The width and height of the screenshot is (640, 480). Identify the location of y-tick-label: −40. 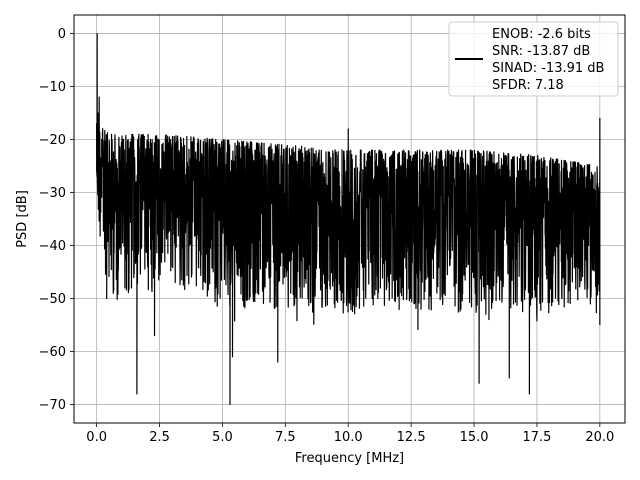
(52, 246).